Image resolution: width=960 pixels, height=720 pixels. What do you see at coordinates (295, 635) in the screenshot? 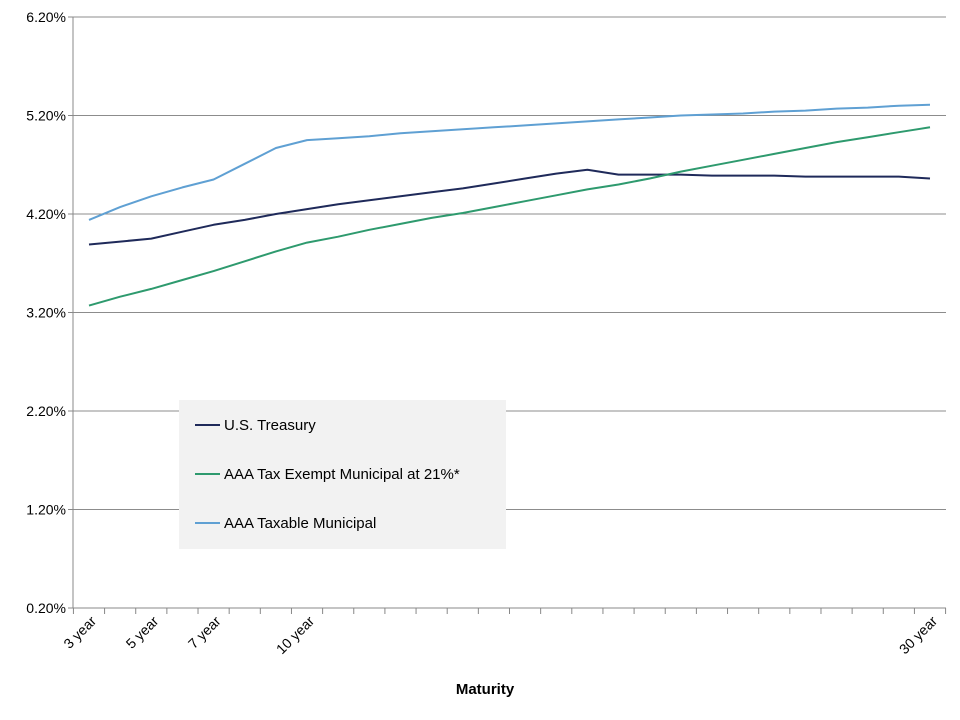
I see `x-tick-label: 10 year` at bounding box center [295, 635].